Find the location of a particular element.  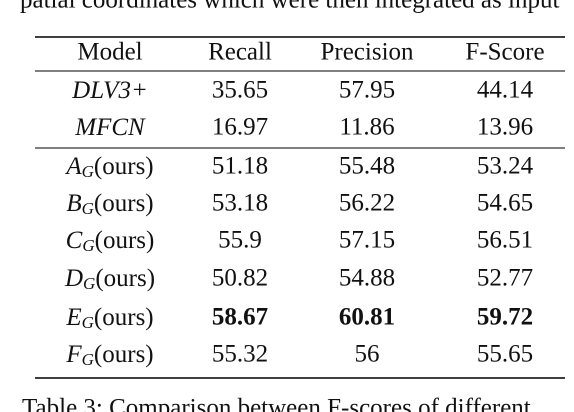

model-name: BG(ours) is located at coordinates (109, 204).